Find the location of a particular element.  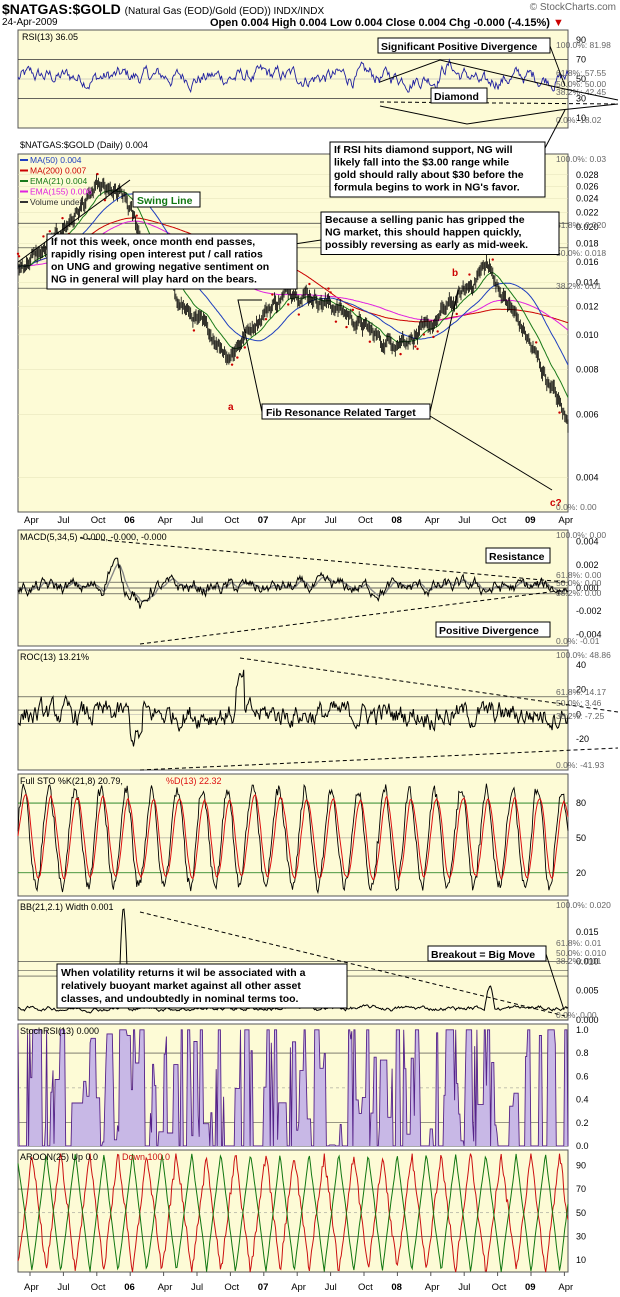

macd-tick-label: 0.004 is located at coordinates (587, 542).